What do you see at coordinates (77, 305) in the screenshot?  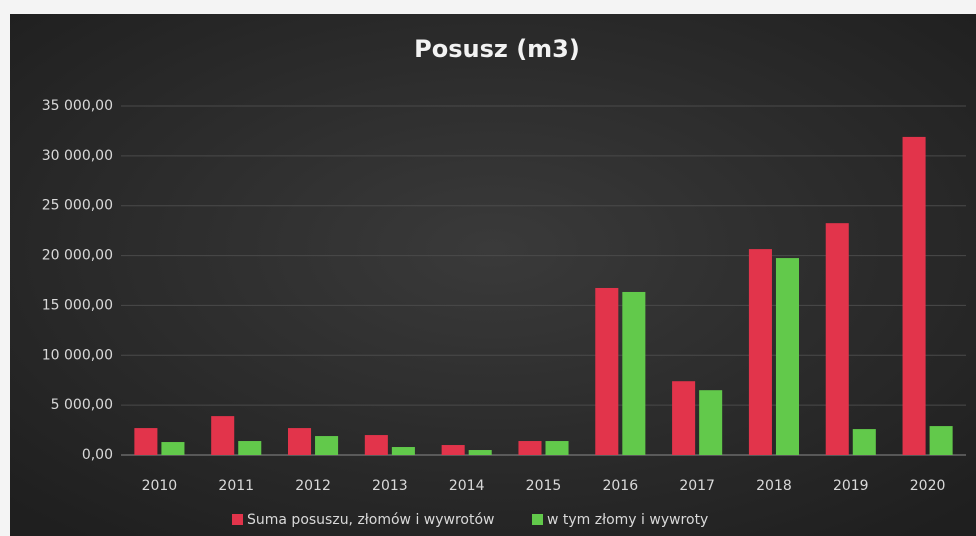 I see `y-tick-label: 15 000,00` at bounding box center [77, 305].